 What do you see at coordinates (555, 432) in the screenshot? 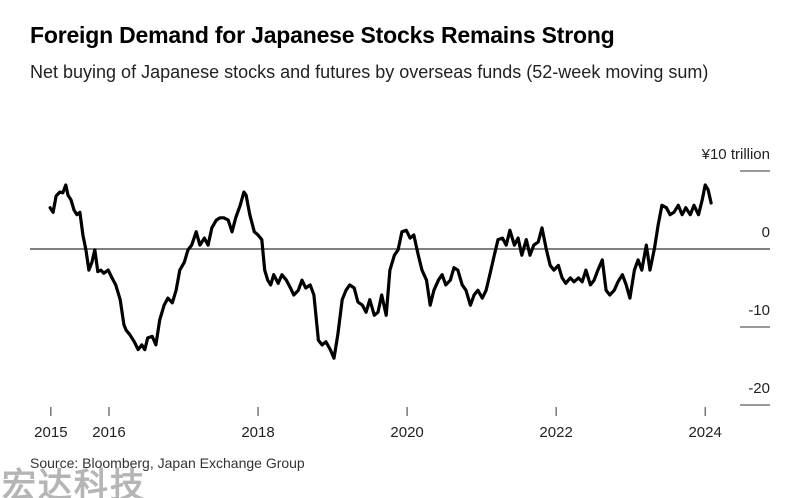
I see `x-tick-label: 2022` at bounding box center [555, 432].